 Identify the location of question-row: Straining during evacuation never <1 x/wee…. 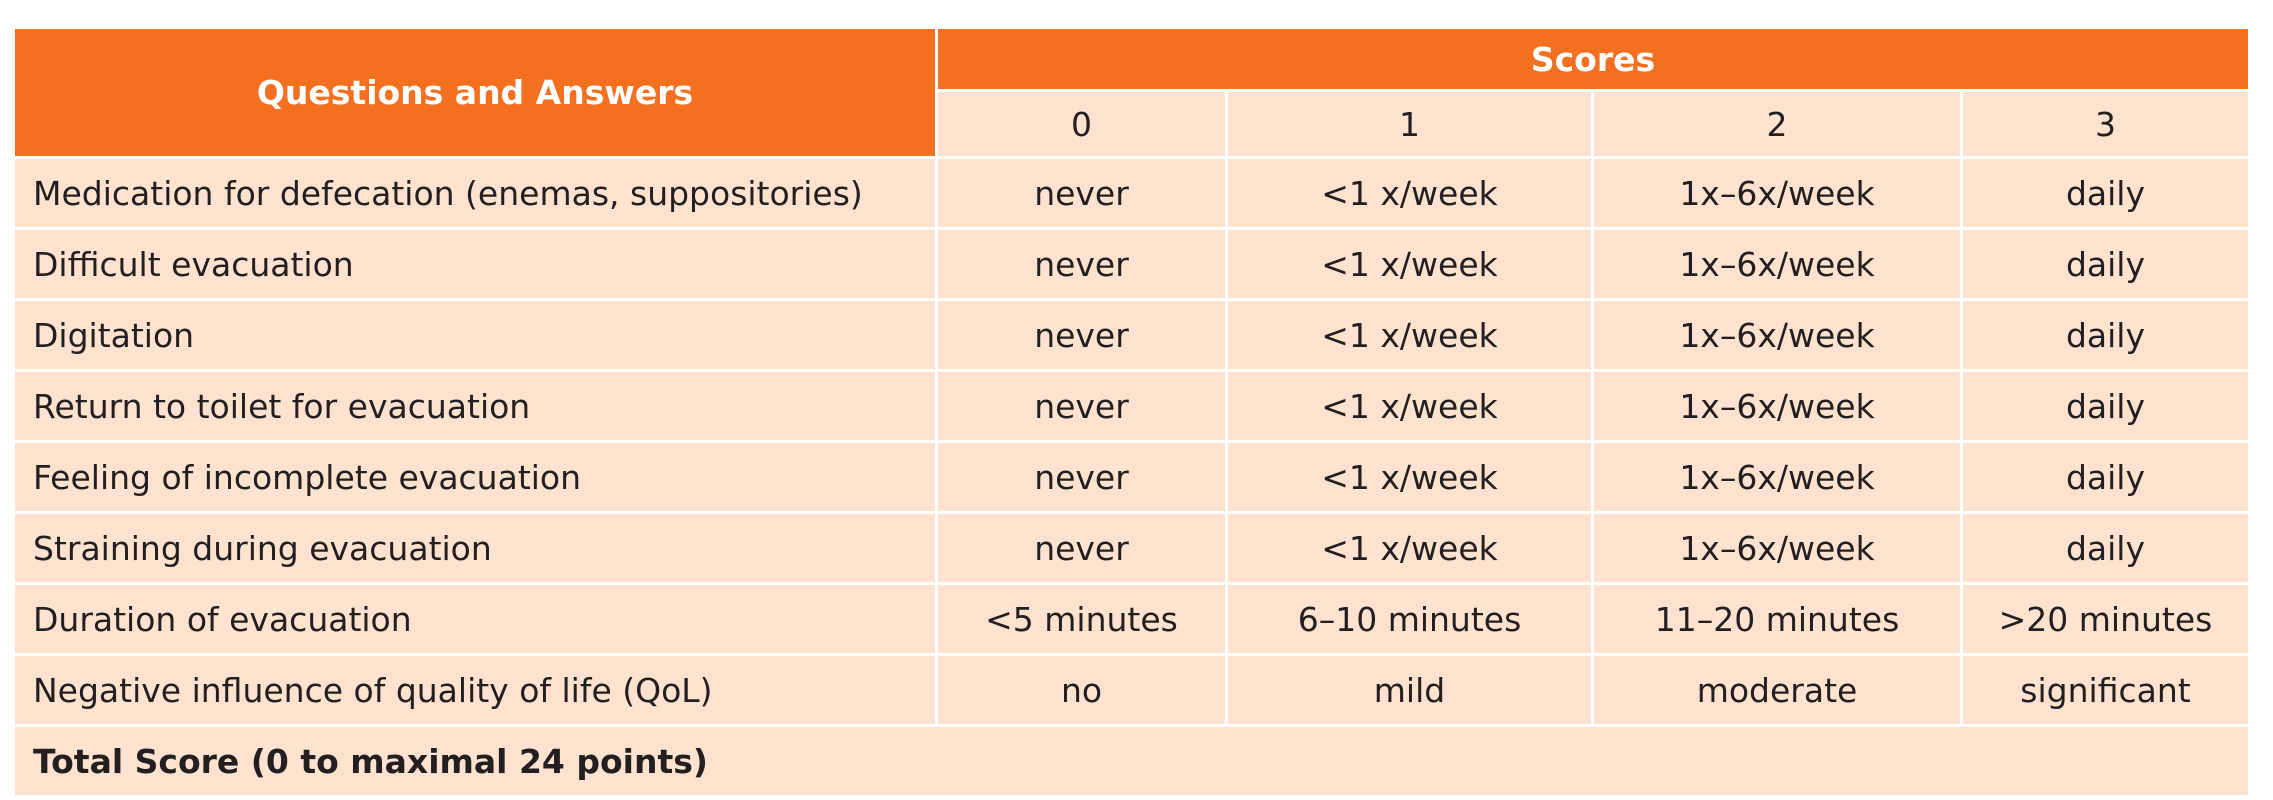
(1131, 548).